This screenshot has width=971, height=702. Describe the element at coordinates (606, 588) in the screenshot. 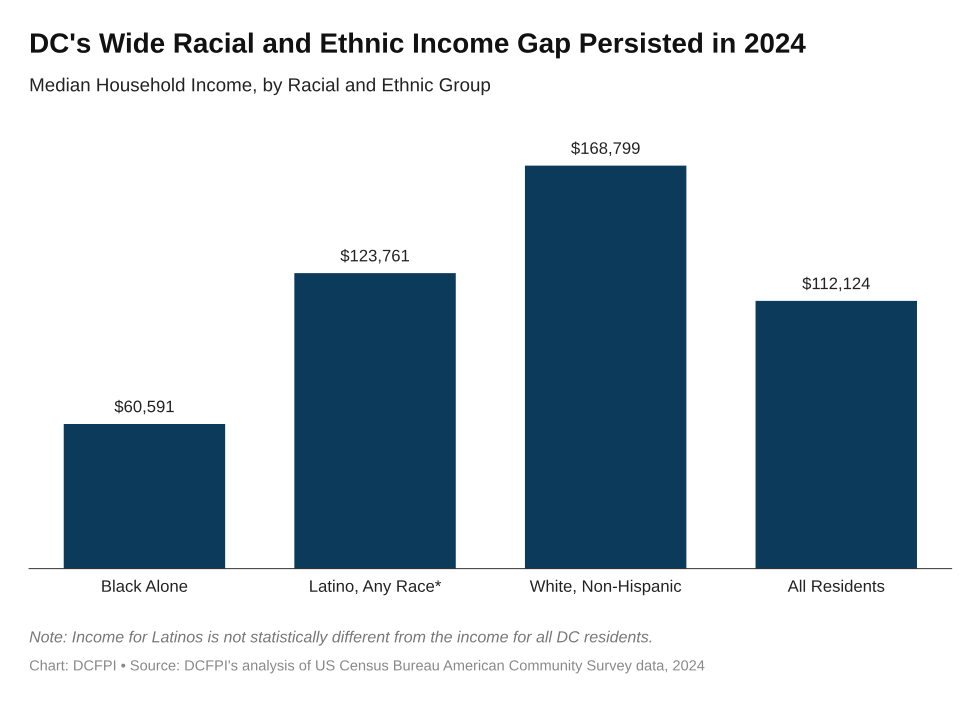

I see `x-tick-label: White, Non-Hispanic` at that location.